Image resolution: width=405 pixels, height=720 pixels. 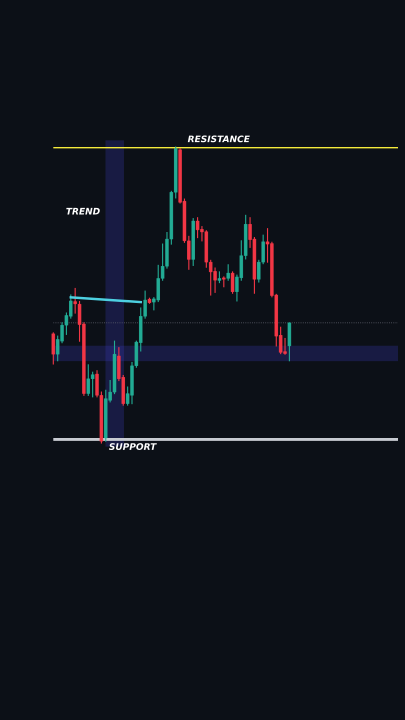 I want to click on ref-line-label: SUPPORT, so click(x=132, y=446).